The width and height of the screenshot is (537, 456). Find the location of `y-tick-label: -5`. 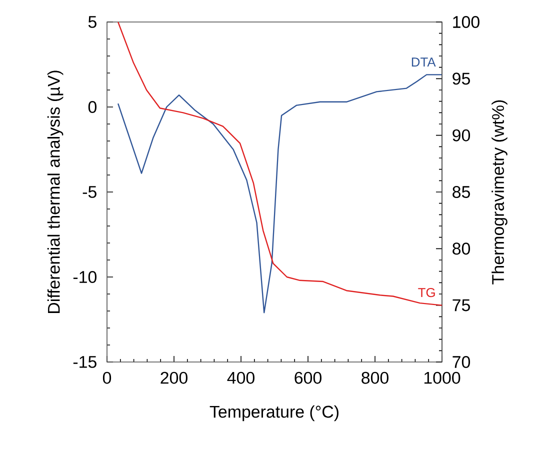

y-tick-label: -5 is located at coordinates (89, 192).